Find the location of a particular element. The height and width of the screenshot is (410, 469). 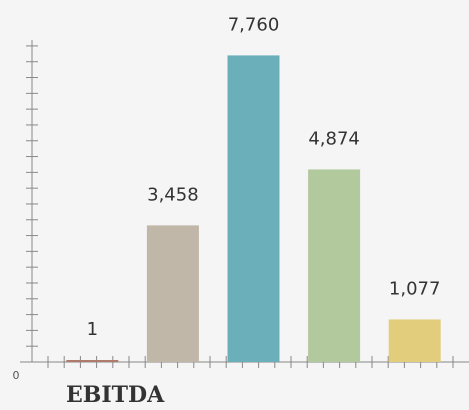

y-tick-label: 0 is located at coordinates (16, 375).